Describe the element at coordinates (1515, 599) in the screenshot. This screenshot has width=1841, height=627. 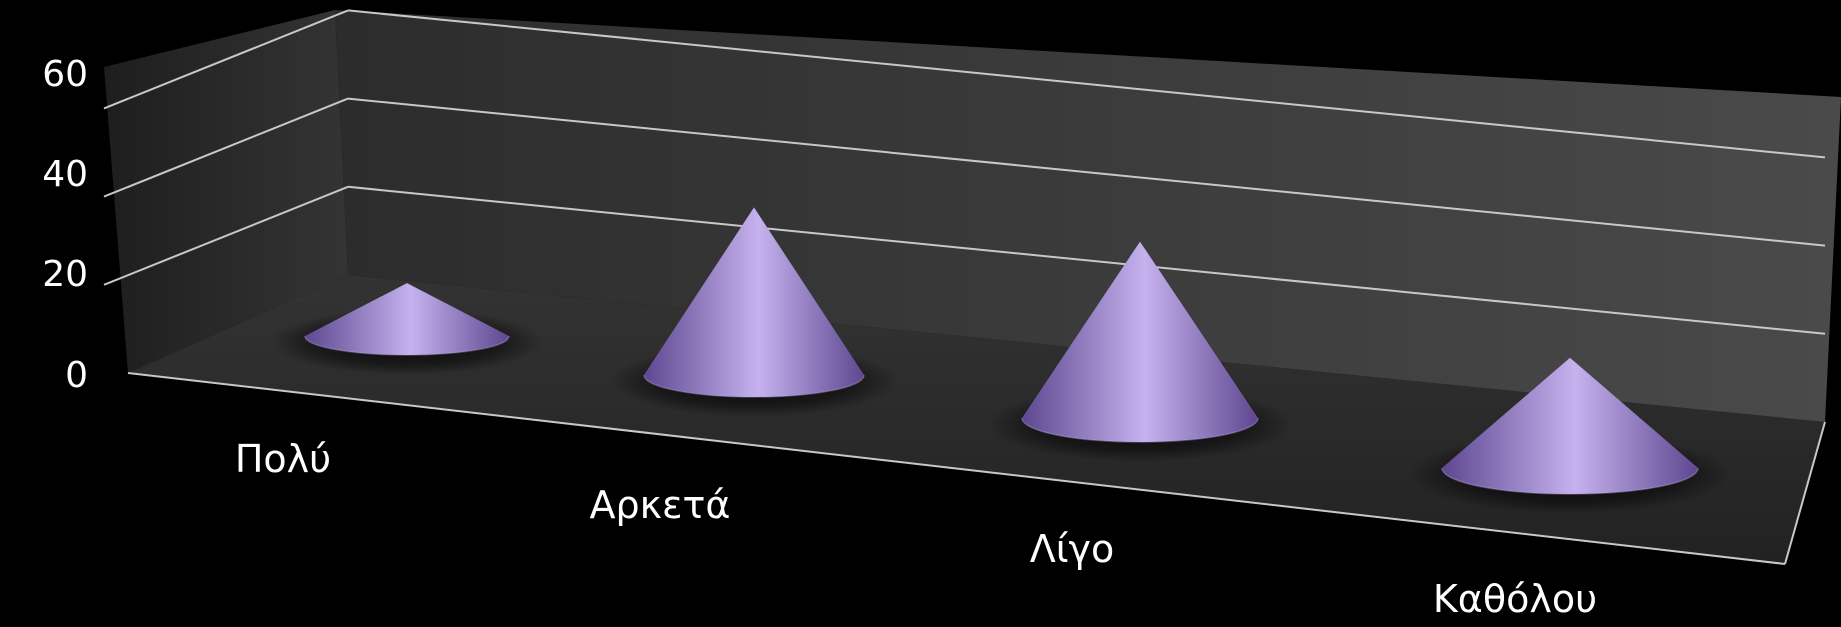
I see `category-label: Καθόλου` at that location.